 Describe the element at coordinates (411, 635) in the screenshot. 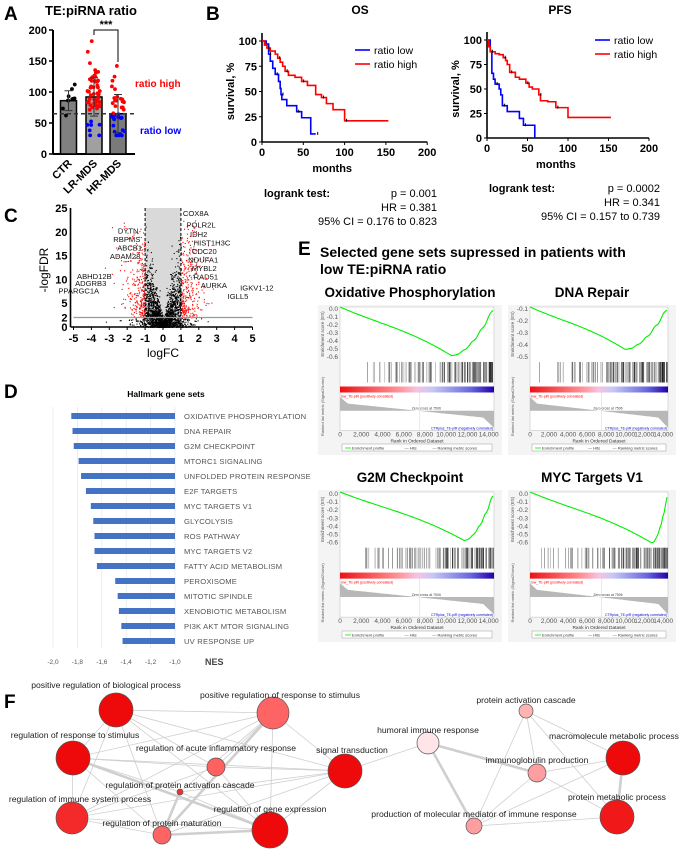

I see `legend-label: — Hits` at that location.